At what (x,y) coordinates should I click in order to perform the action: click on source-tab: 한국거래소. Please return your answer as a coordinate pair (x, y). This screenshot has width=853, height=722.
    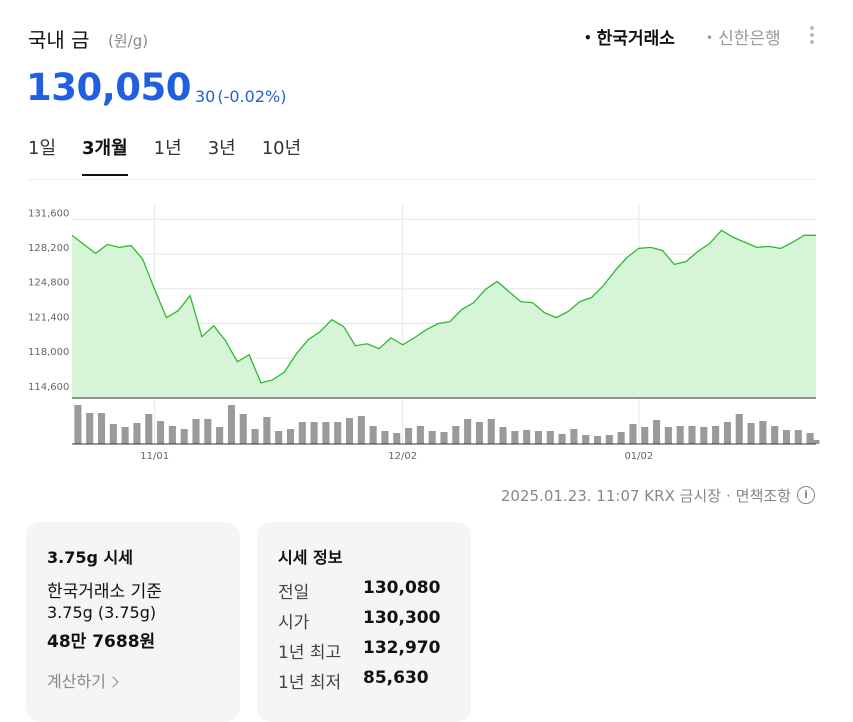
    Looking at the image, I should click on (629, 36).